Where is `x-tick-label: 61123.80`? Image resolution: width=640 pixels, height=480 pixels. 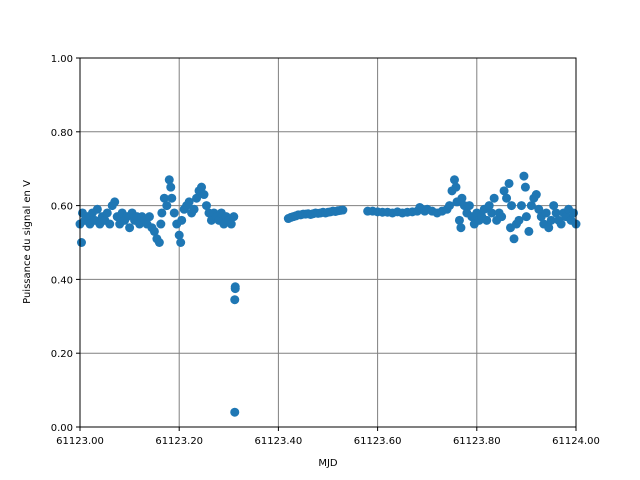
x-tick-label: 61123.80 is located at coordinates (477, 441).